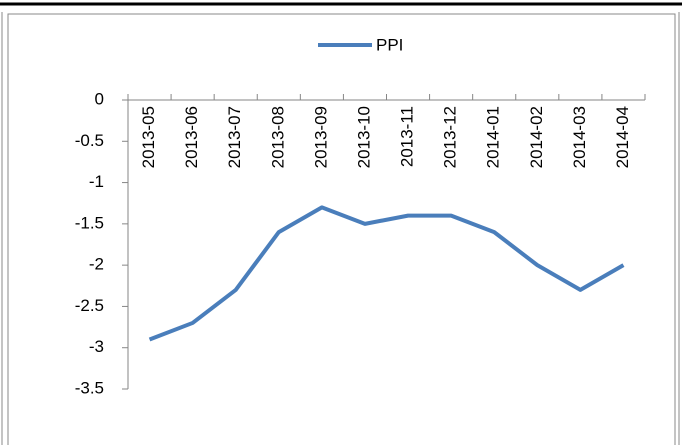 The image size is (682, 445). I want to click on x-tick-label: 2013-12, so click(450, 137).